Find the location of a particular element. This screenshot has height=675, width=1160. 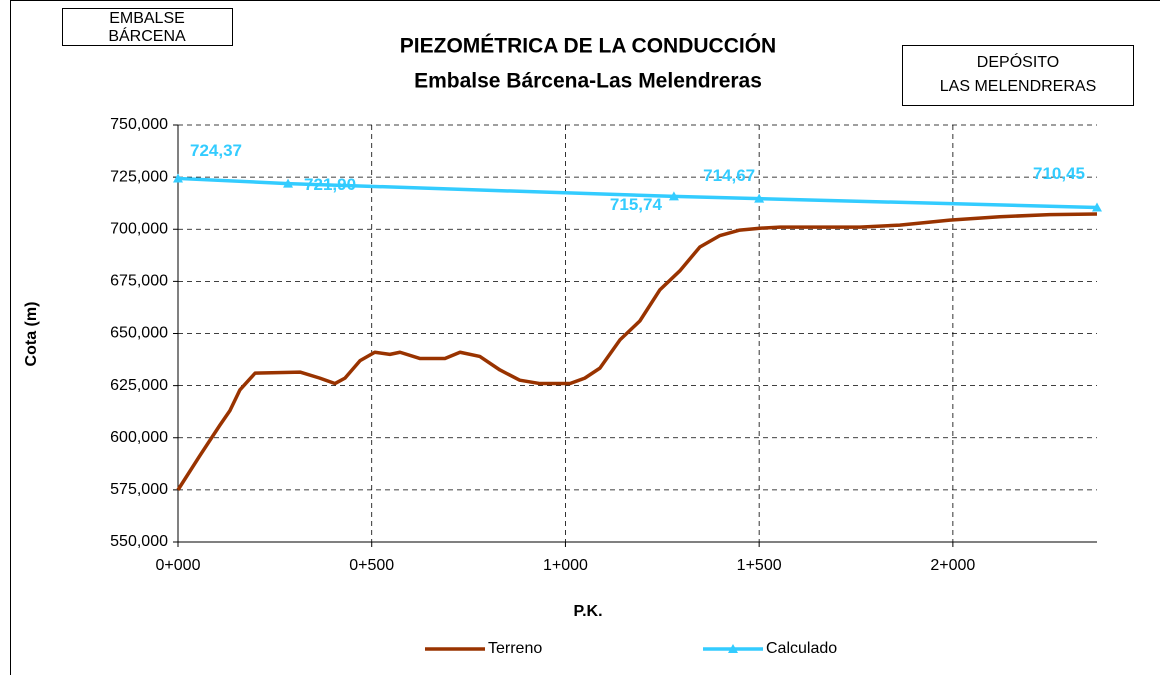

x-tick-label: 0+500 is located at coordinates (371, 565).